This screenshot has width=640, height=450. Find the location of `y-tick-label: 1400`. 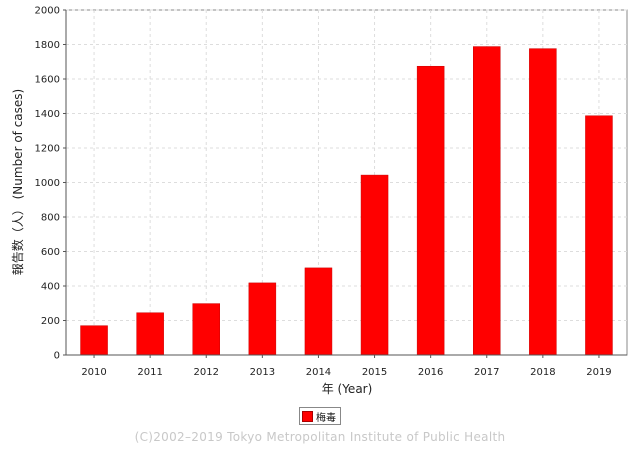

y-tick-label: 1400 is located at coordinates (47, 114).